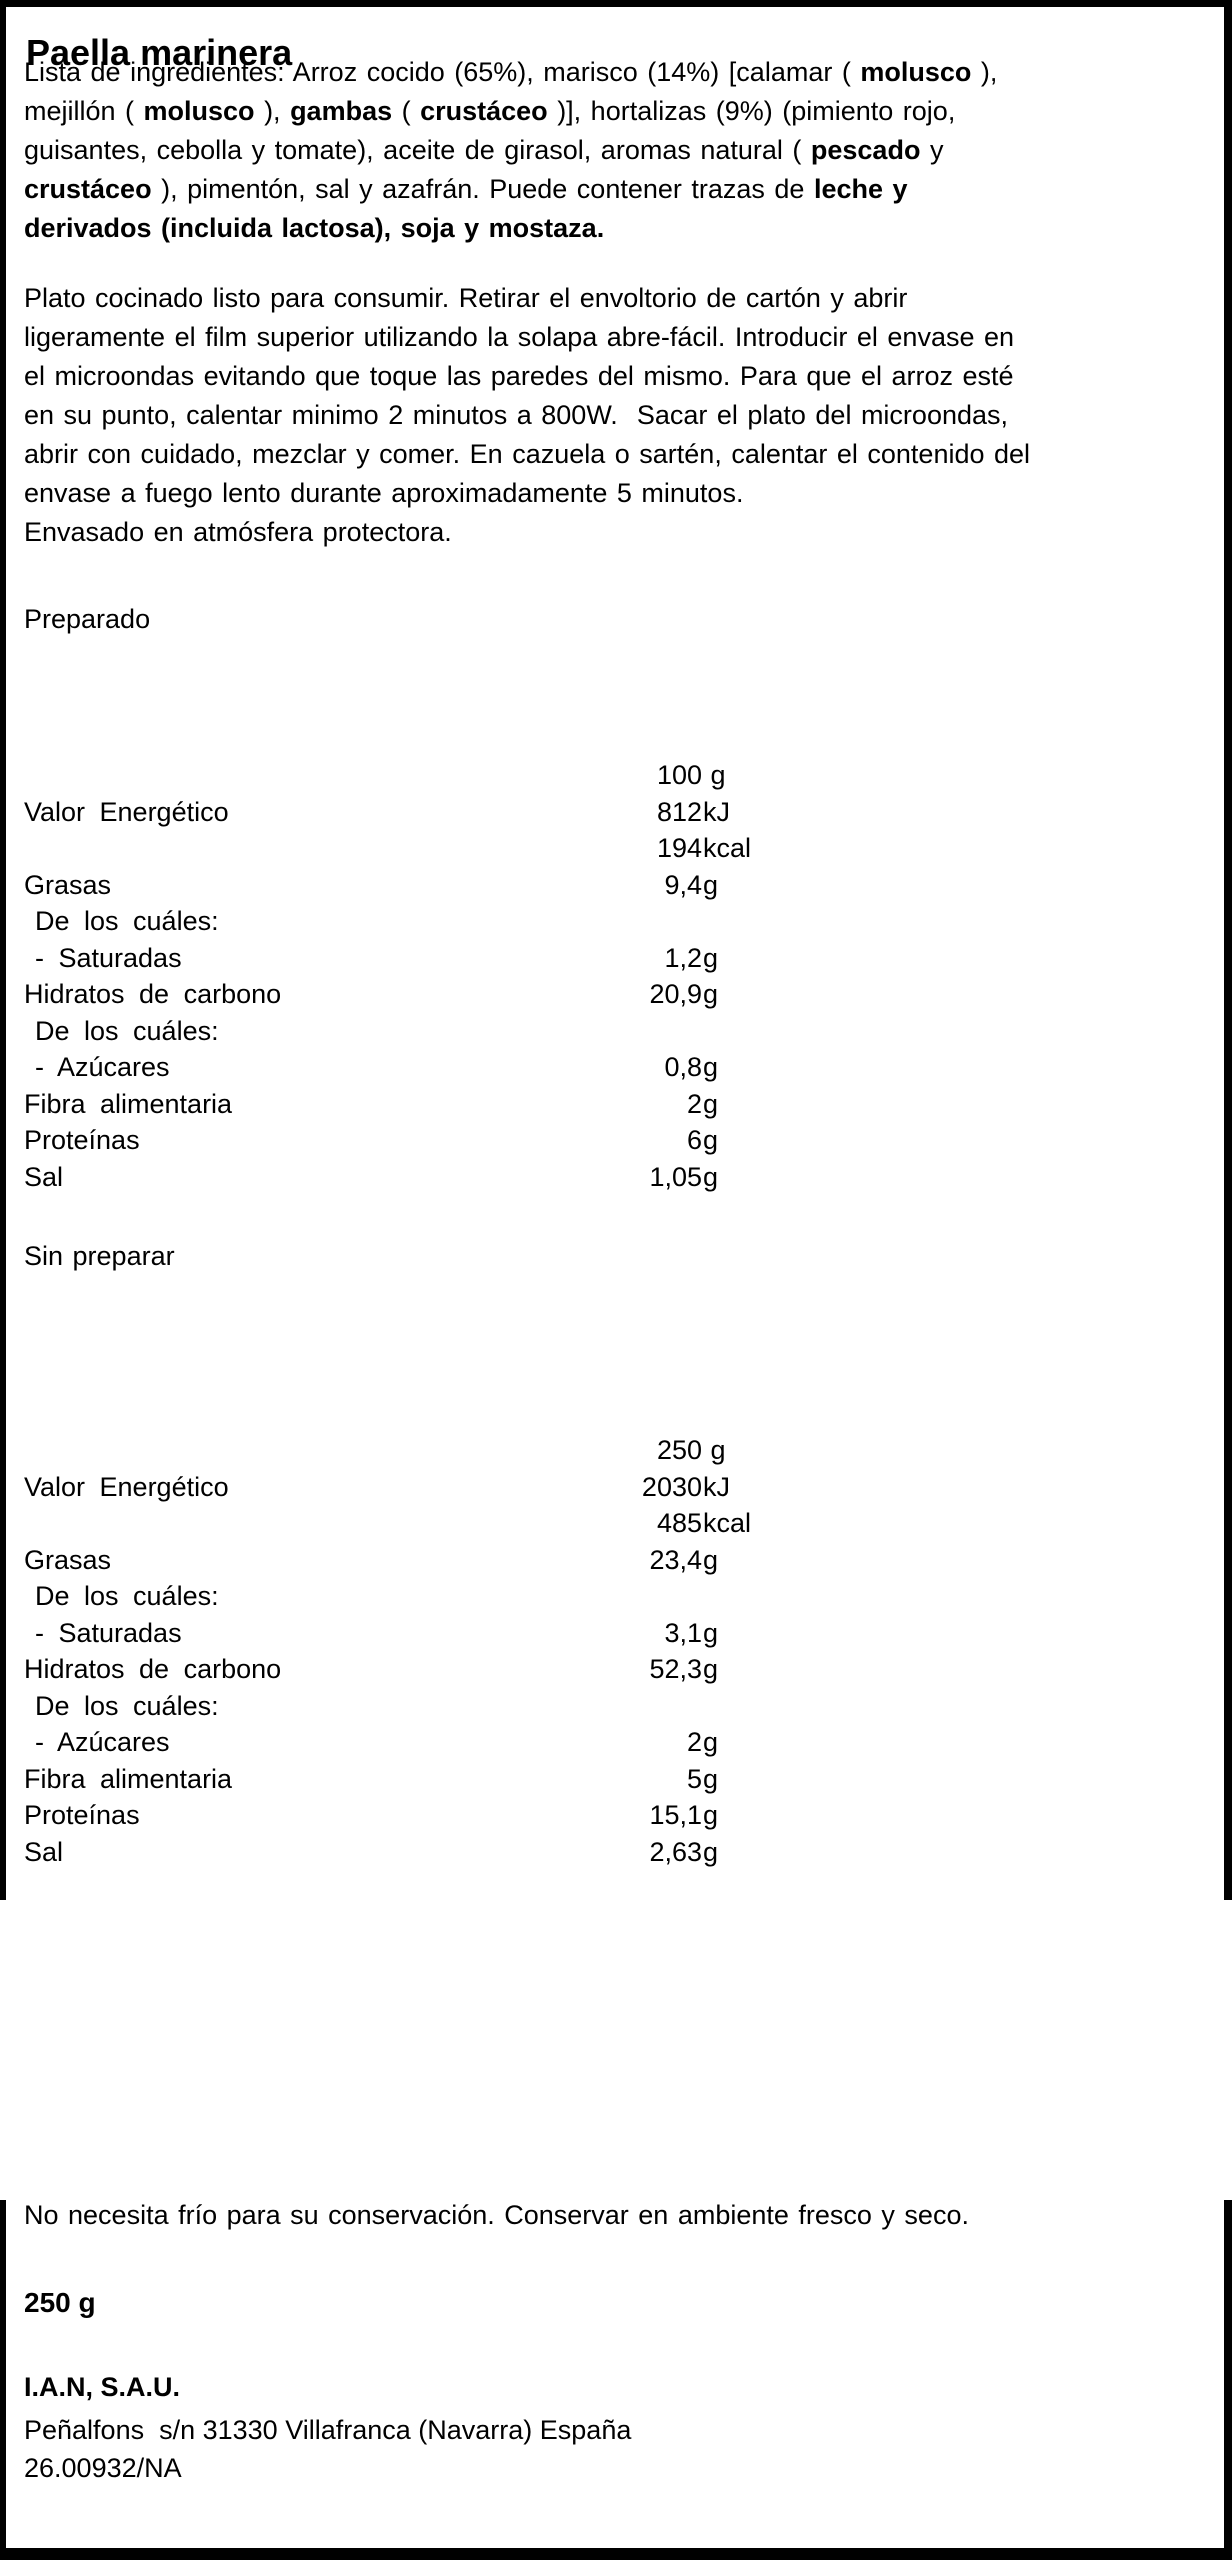 Image resolution: width=1232 pixels, height=2560 pixels. I want to click on nutrition-value: 812, so click(679, 811).